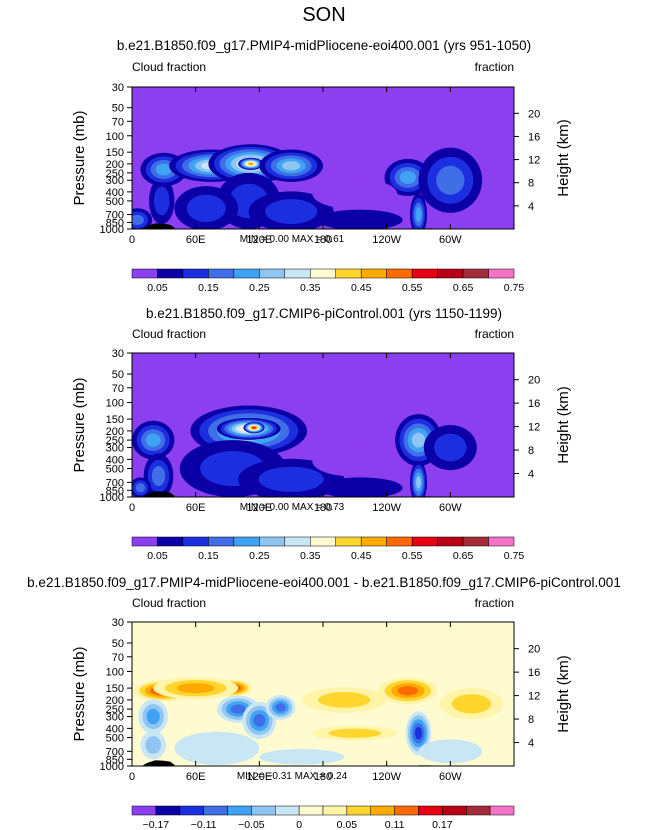 The height and width of the screenshot is (830, 648). What do you see at coordinates (323, 508) in the screenshot?
I see `x-tick-label: 180` at bounding box center [323, 508].